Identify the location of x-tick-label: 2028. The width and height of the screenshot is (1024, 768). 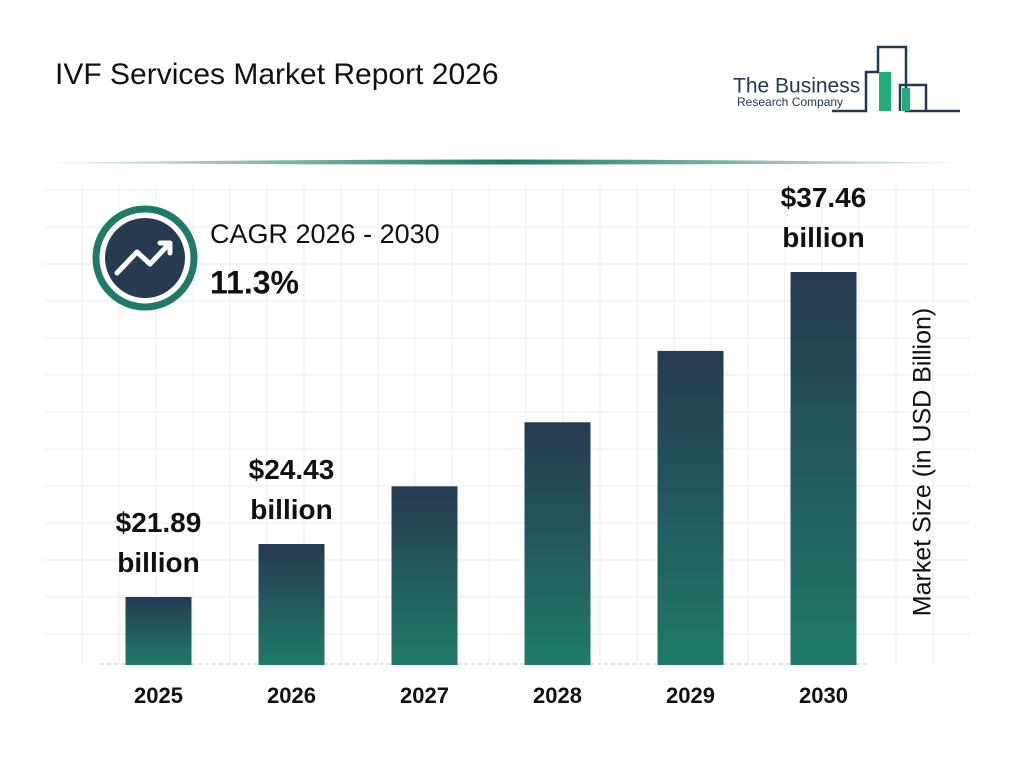
(557, 695).